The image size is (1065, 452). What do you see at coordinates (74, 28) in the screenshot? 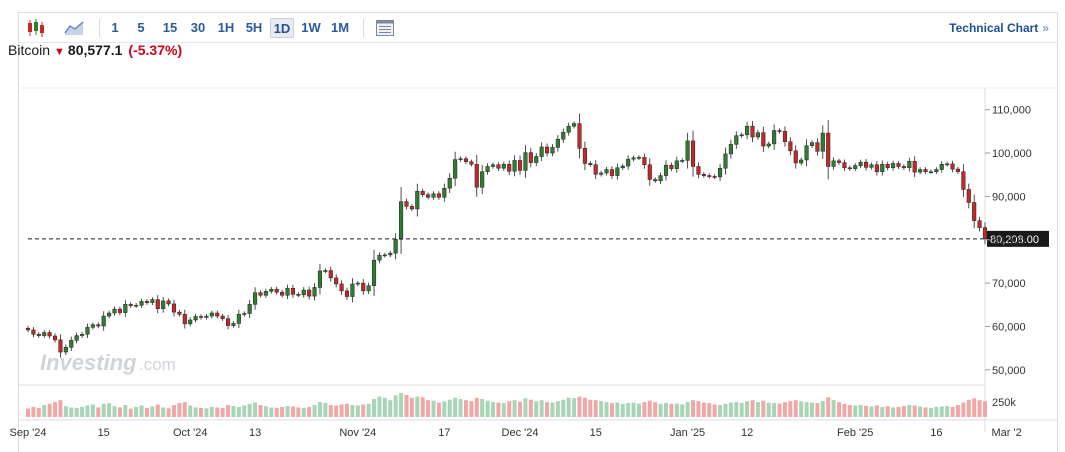
I see `area-chart-icon` at bounding box center [74, 28].